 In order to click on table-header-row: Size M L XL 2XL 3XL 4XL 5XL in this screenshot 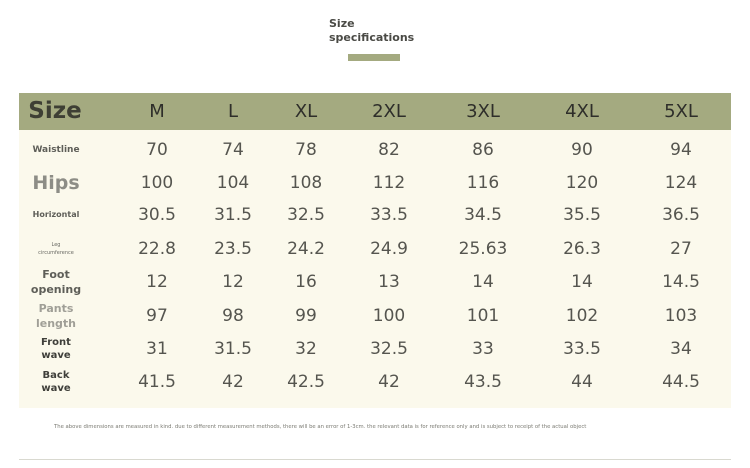, I will do `click(375, 111)`.